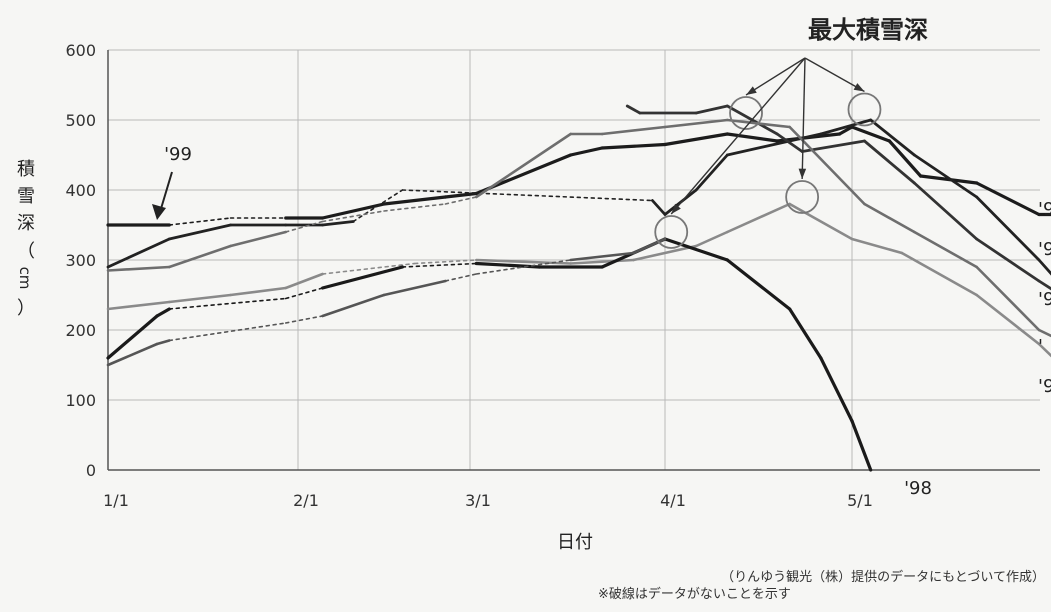  I want to click on series-5-dashed-segment, so click(368, 268).